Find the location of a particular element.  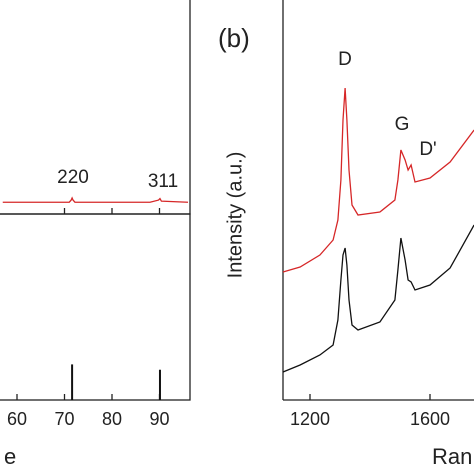

peak-label: 220 is located at coordinates (73, 177).